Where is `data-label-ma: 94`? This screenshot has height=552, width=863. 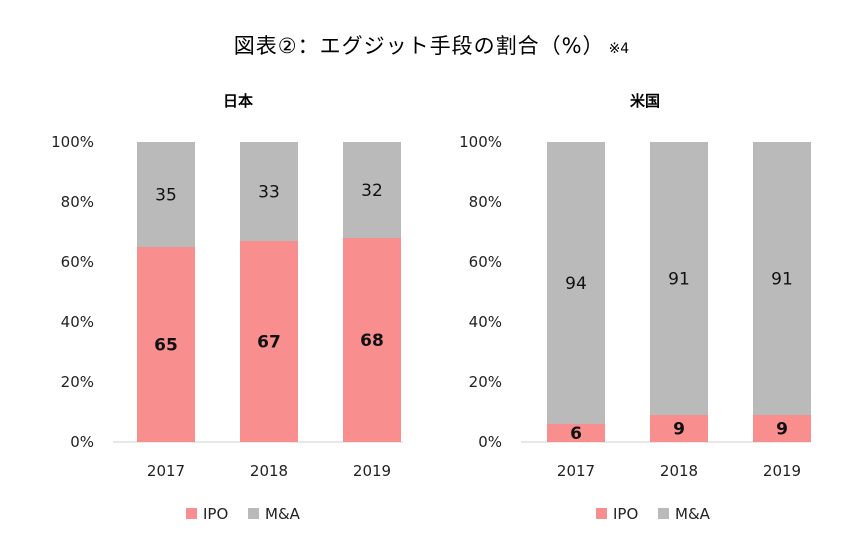
data-label-ma: 94 is located at coordinates (576, 284).